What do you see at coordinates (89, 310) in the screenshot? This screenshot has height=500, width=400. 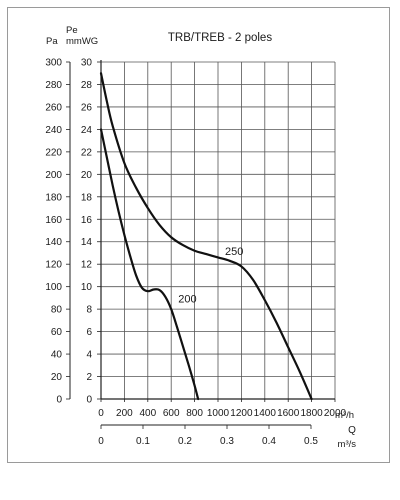 I see `y-mmwg-tick-label: 8` at bounding box center [89, 310].